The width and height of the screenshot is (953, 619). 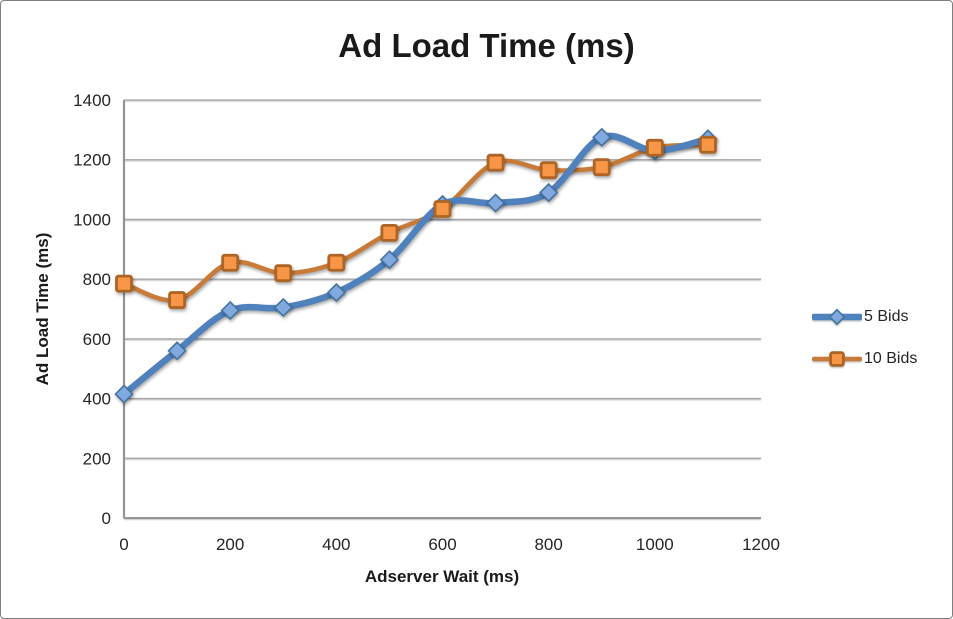 I want to click on y-tick-label: 200, so click(x=97, y=458).